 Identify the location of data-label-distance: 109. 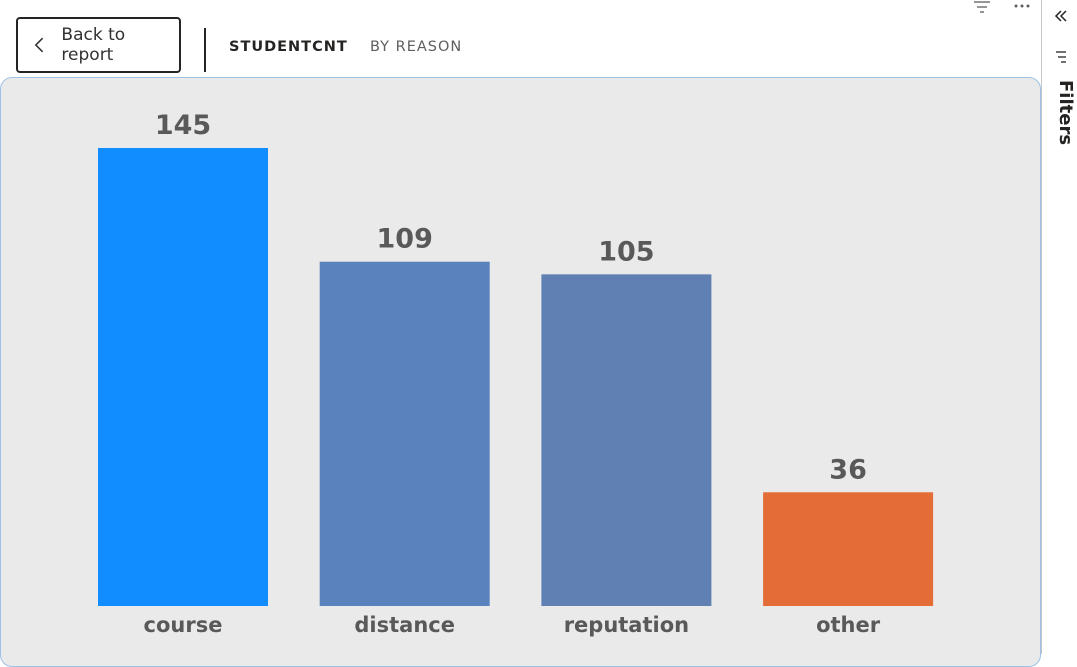
(405, 239).